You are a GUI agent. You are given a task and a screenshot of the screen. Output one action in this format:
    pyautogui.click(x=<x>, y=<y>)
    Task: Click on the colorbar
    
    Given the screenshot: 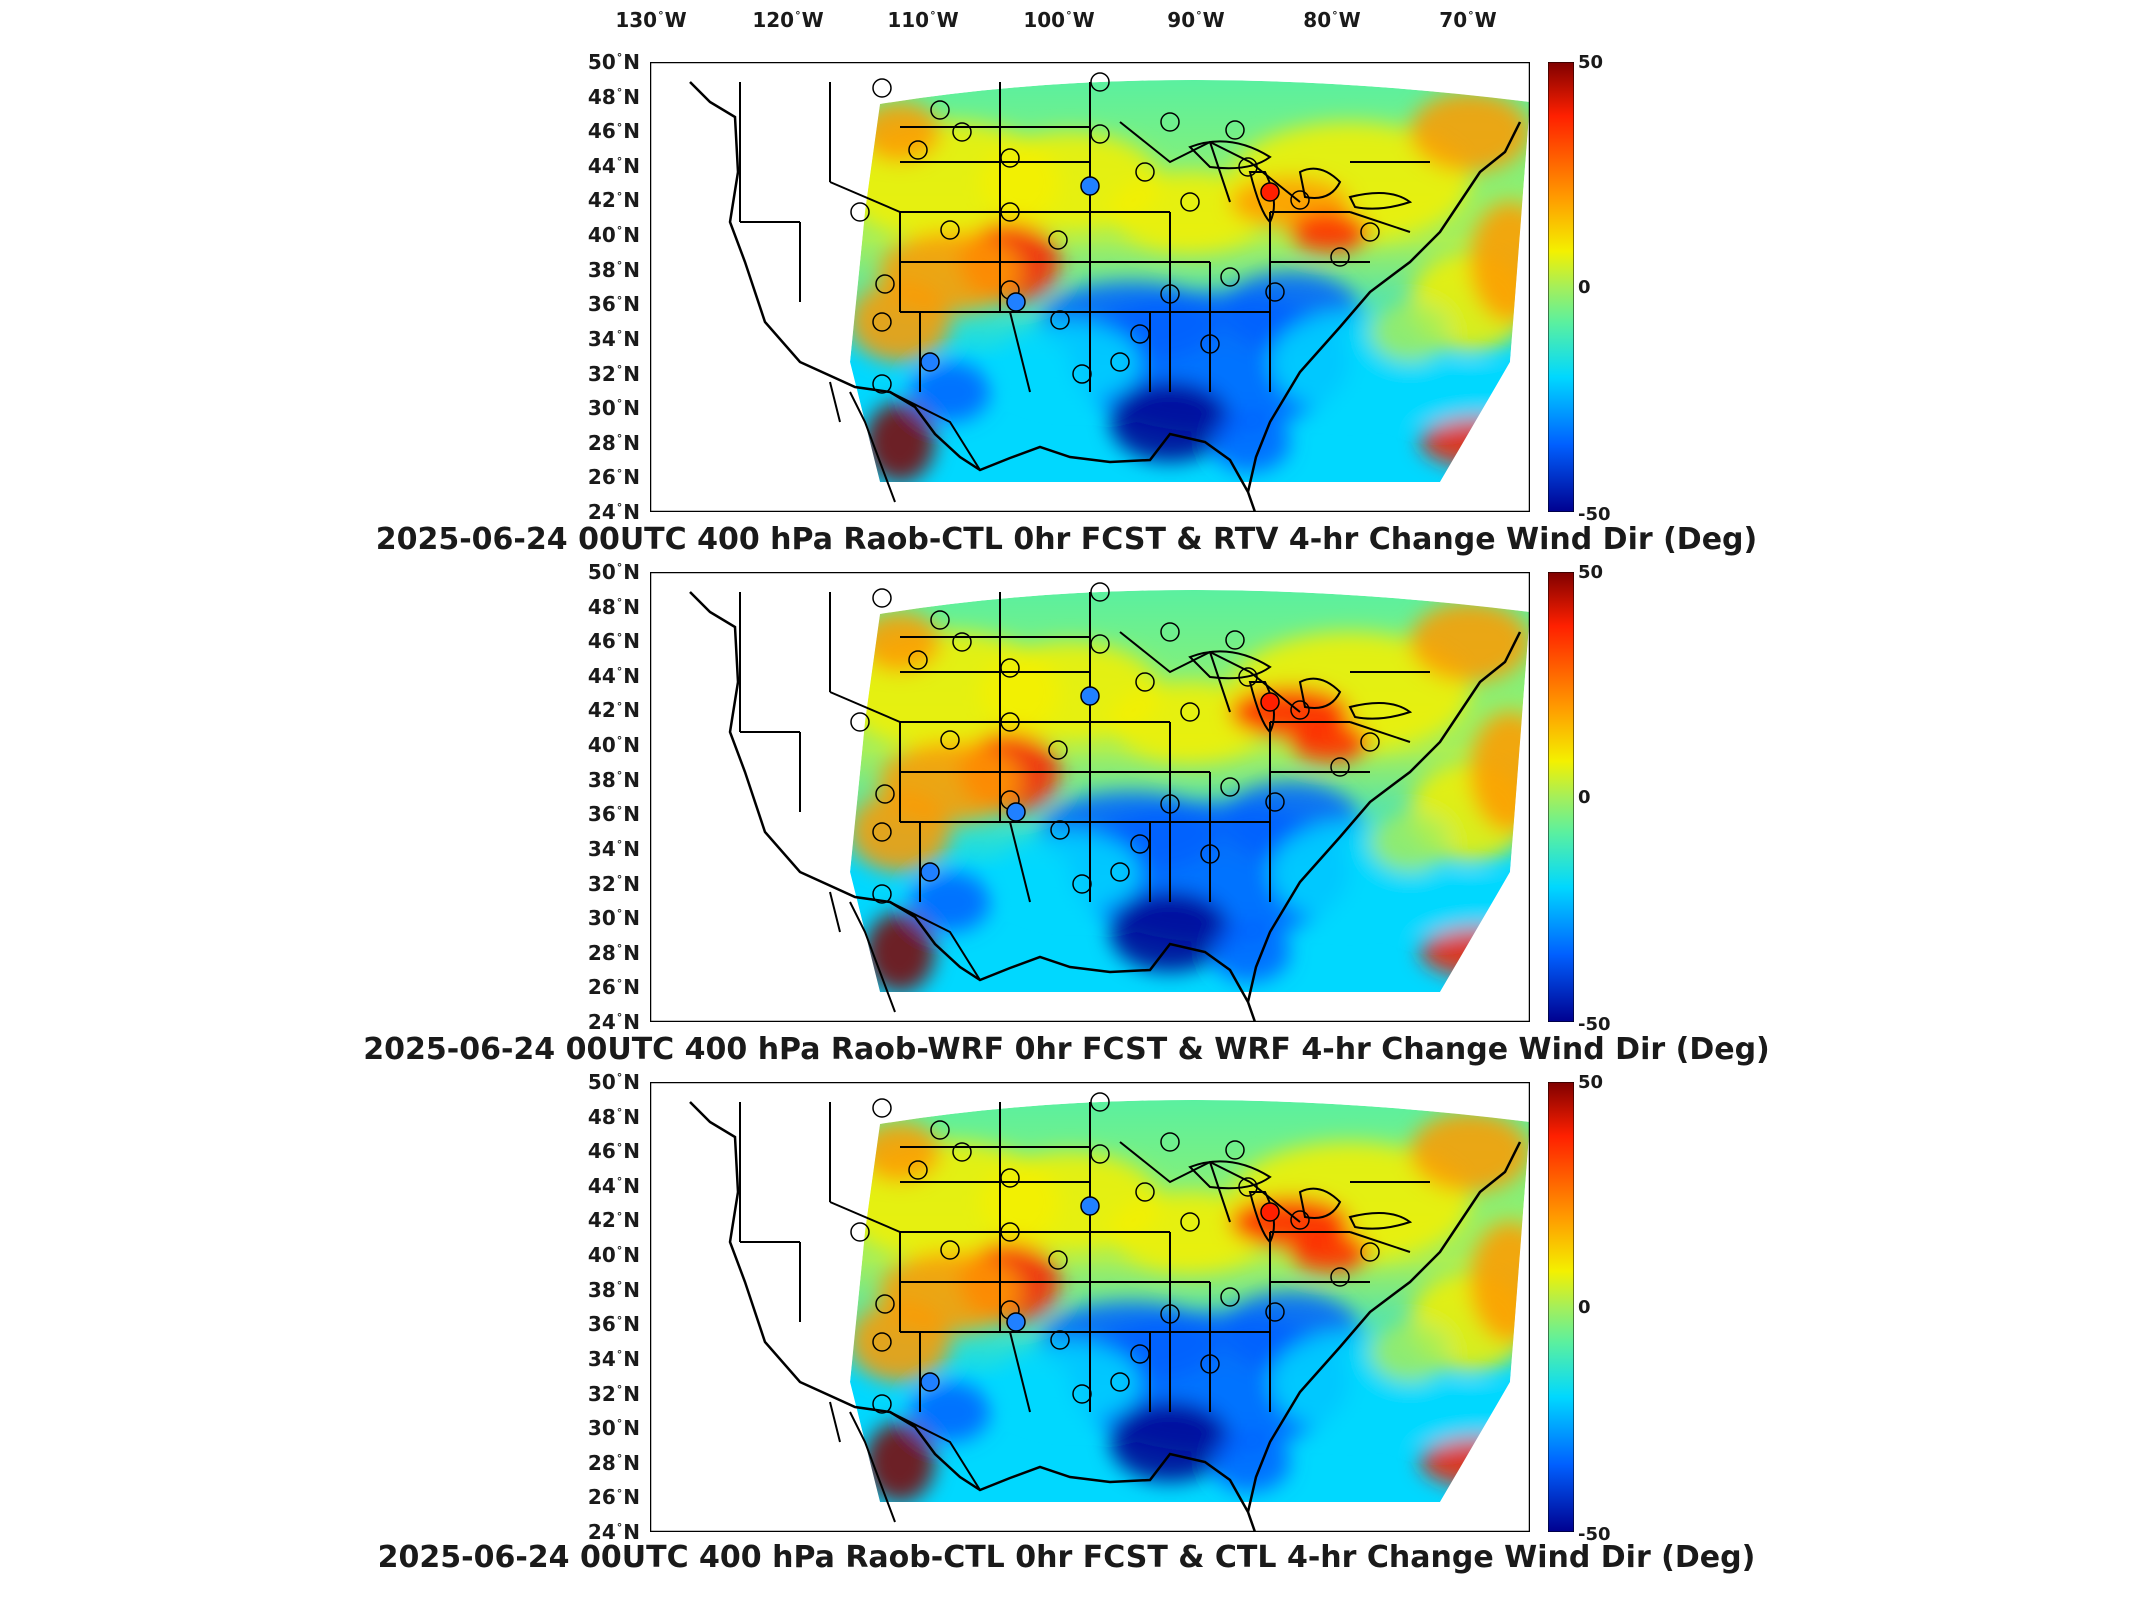 What is the action you would take?
    pyautogui.click(x=1561, y=287)
    